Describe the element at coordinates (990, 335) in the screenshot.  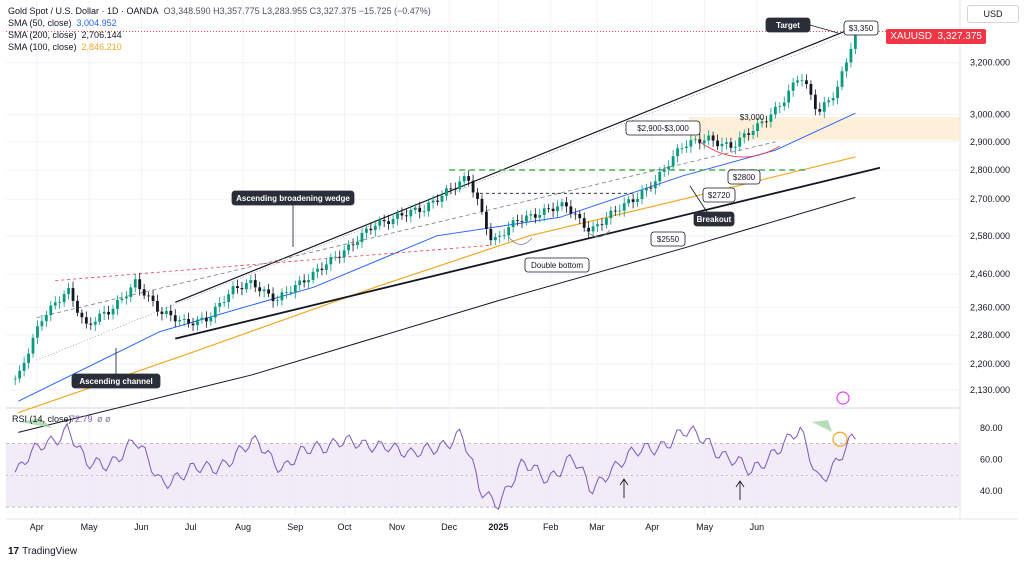
I see `price-tick-label: 2,280.000` at that location.